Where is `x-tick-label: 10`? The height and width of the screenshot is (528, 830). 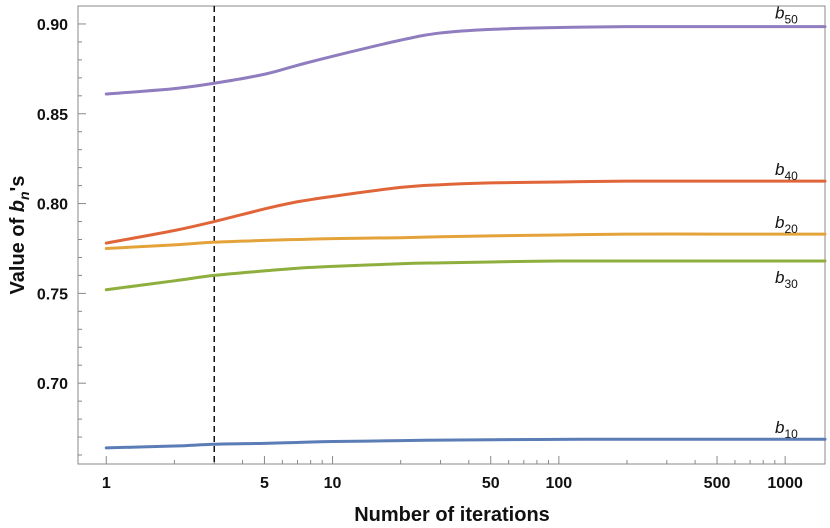
x-tick-label: 10 is located at coordinates (333, 483).